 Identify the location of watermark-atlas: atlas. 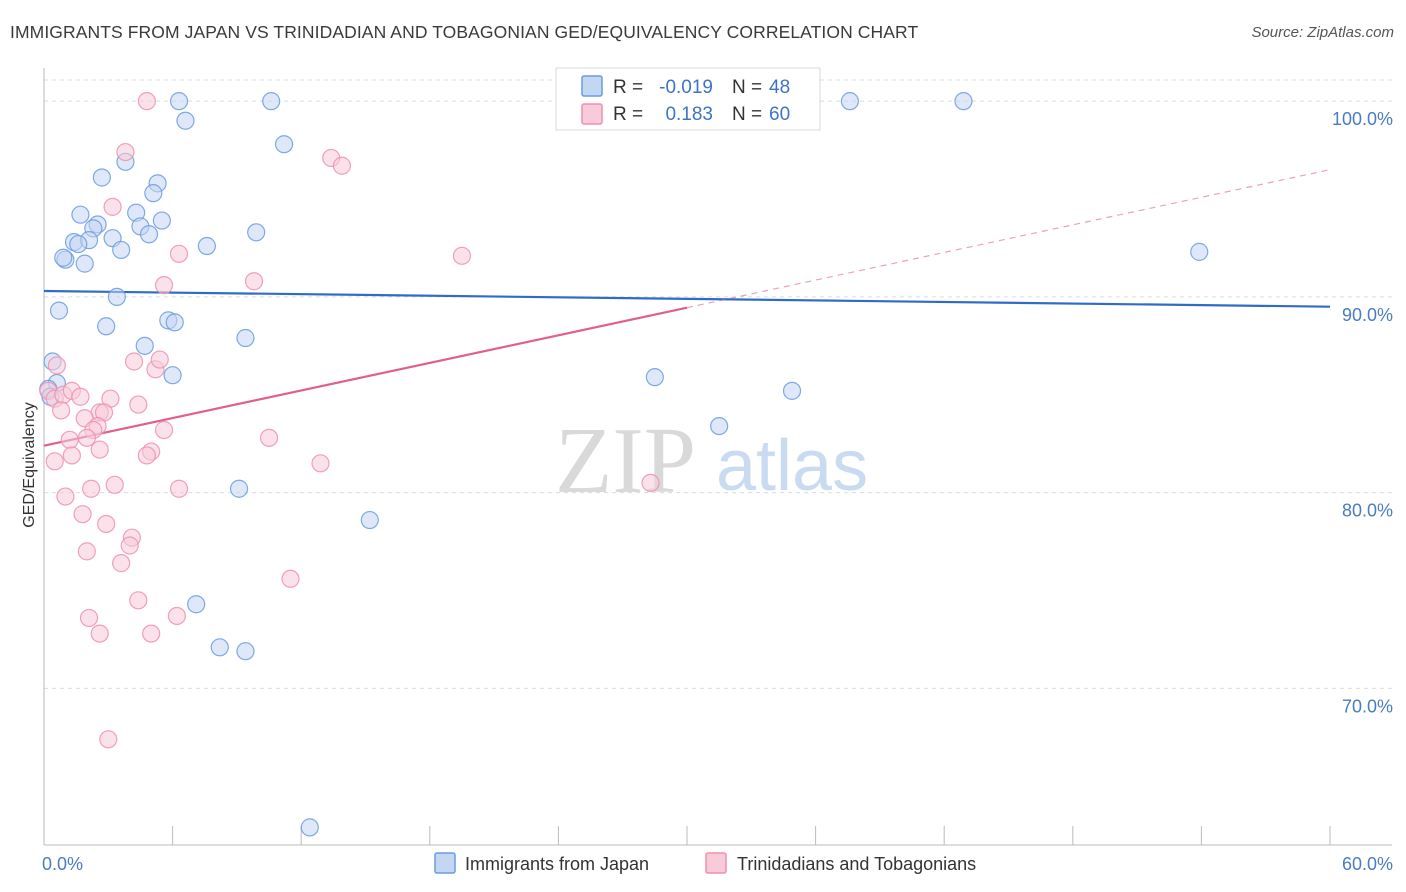
(792, 466).